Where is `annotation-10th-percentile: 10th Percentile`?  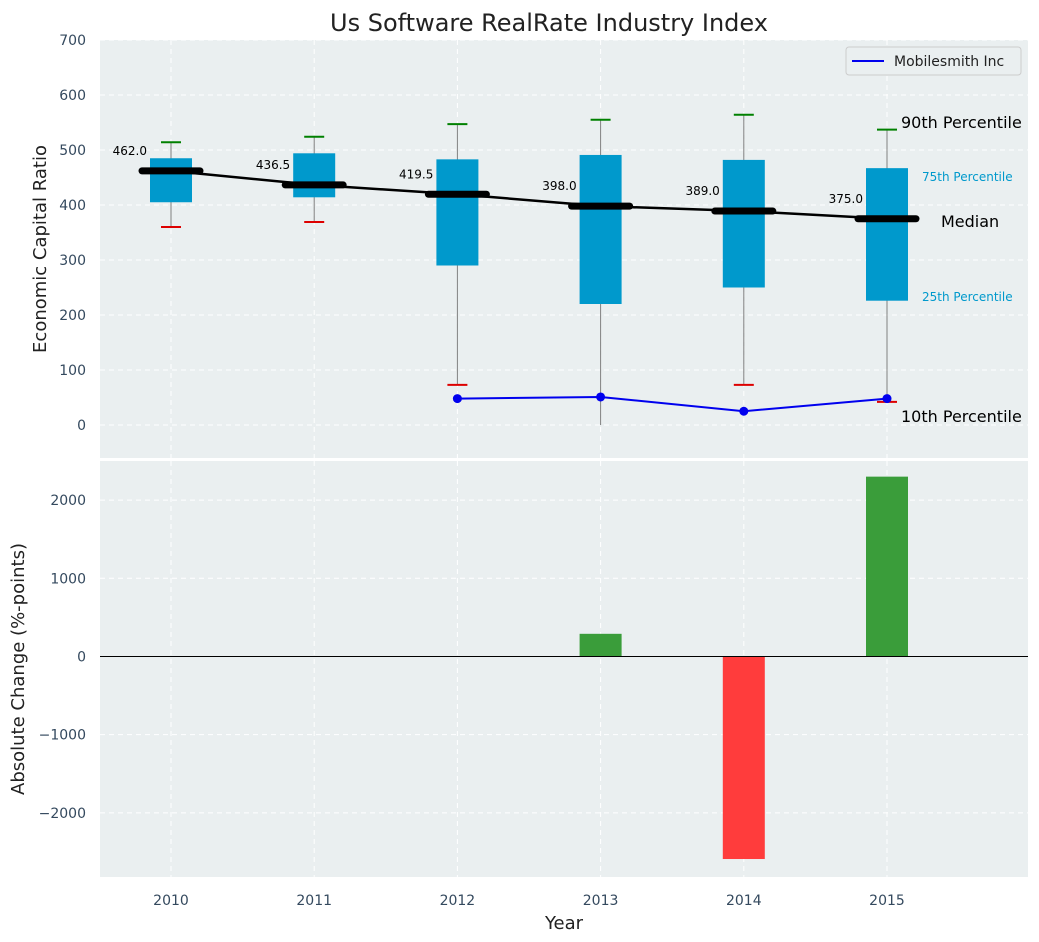
annotation-10th-percentile: 10th Percentile is located at coordinates (961, 416).